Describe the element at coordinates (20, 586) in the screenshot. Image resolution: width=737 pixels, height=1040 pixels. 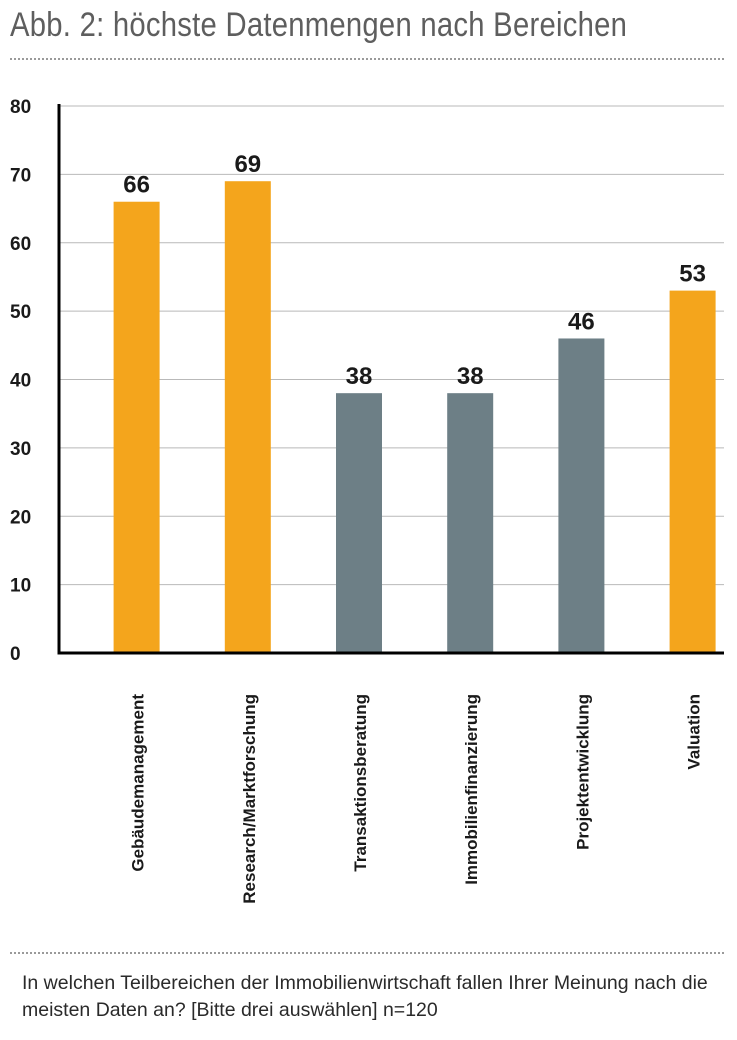
I see `y-tick-label: 10` at that location.